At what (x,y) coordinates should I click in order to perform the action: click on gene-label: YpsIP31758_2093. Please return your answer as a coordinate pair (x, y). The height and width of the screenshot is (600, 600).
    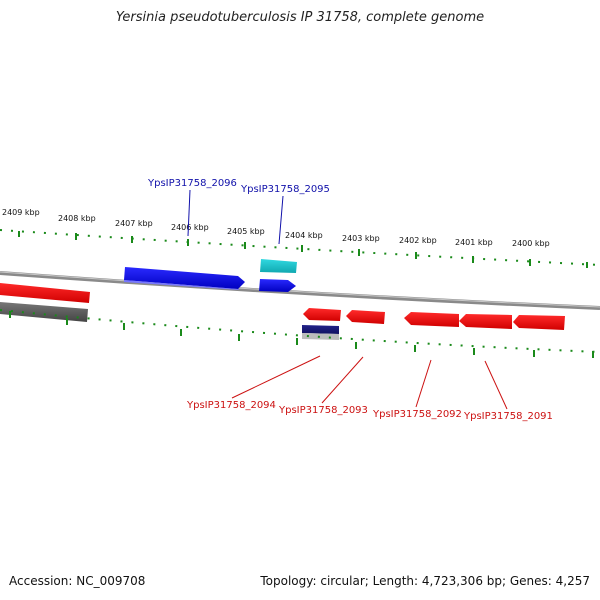
    Looking at the image, I should click on (323, 410).